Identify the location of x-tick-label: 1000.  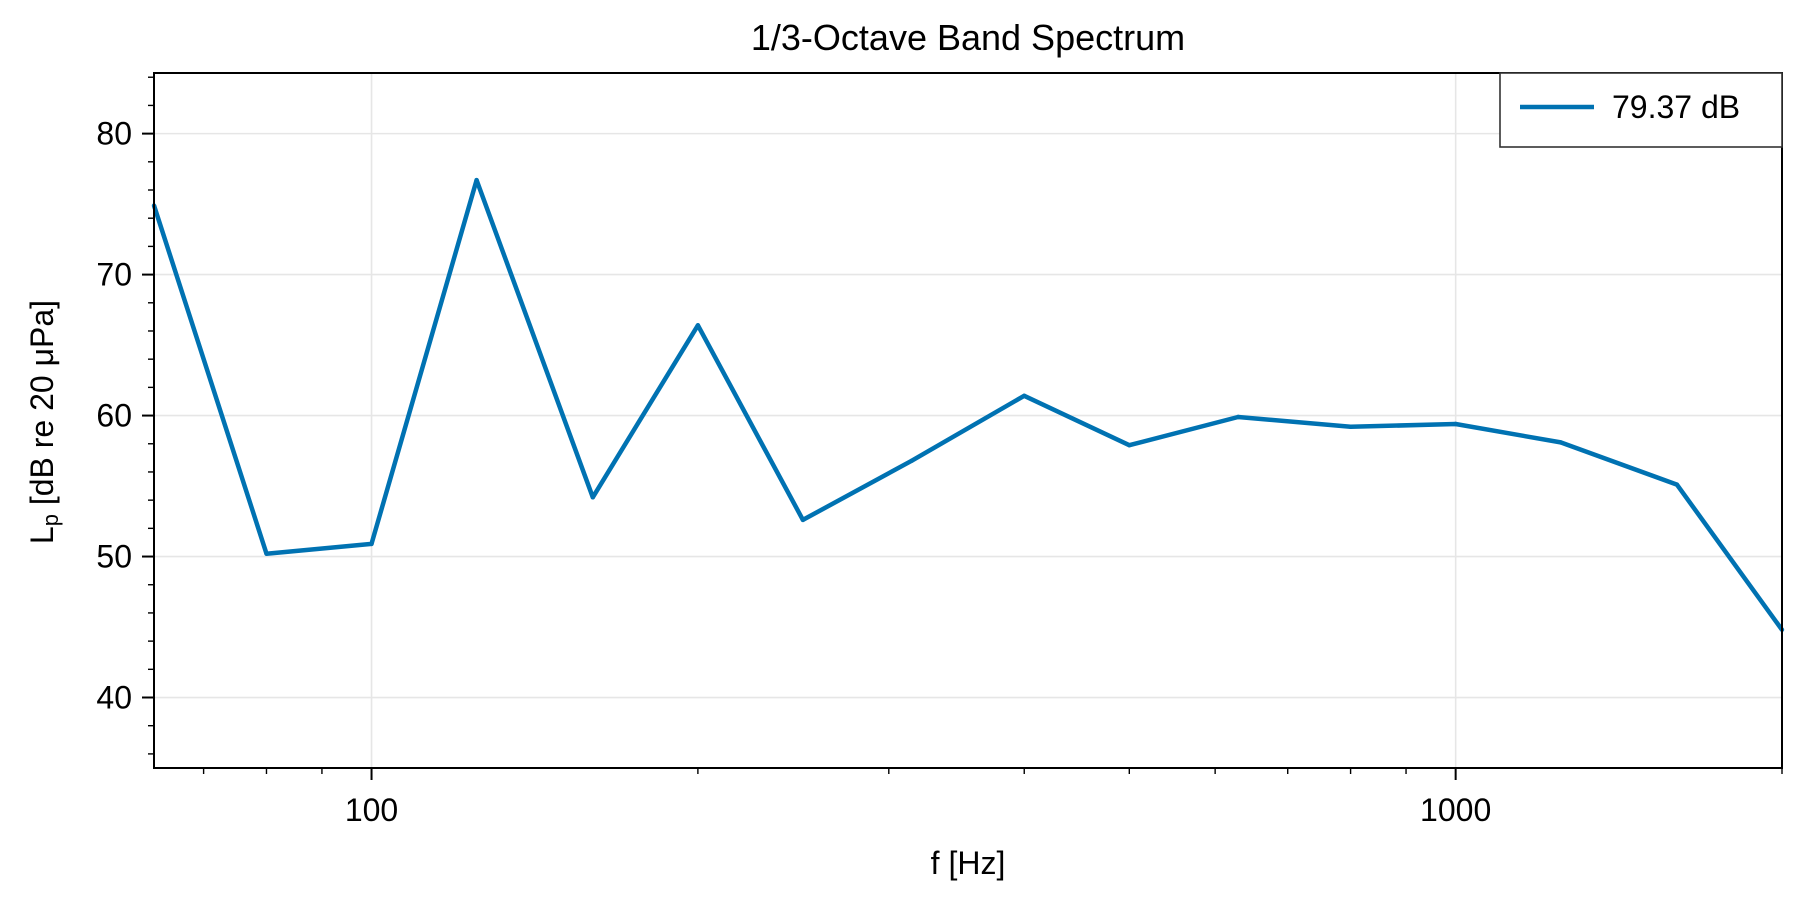
(1455, 810).